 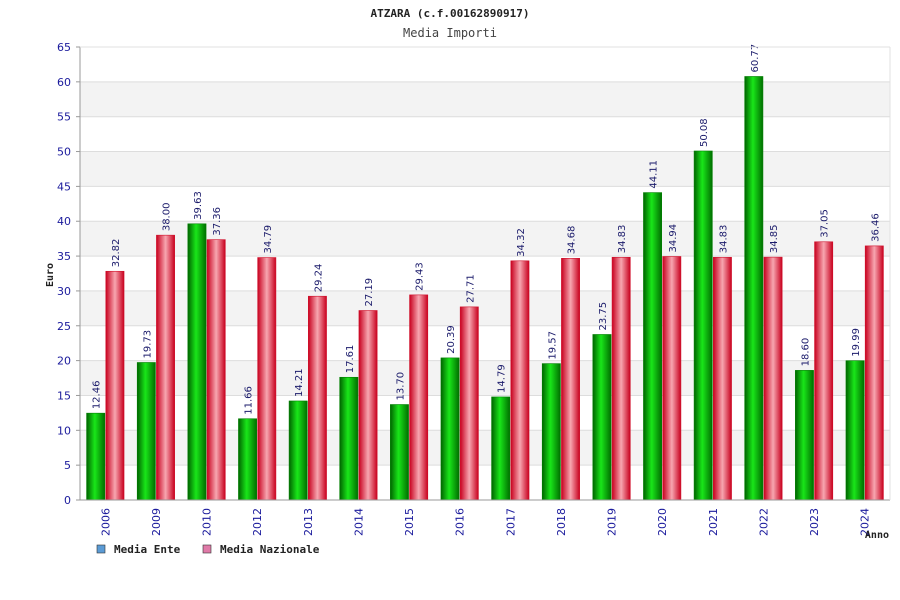 What do you see at coordinates (116, 253) in the screenshot?
I see `data-label: 32.82` at bounding box center [116, 253].